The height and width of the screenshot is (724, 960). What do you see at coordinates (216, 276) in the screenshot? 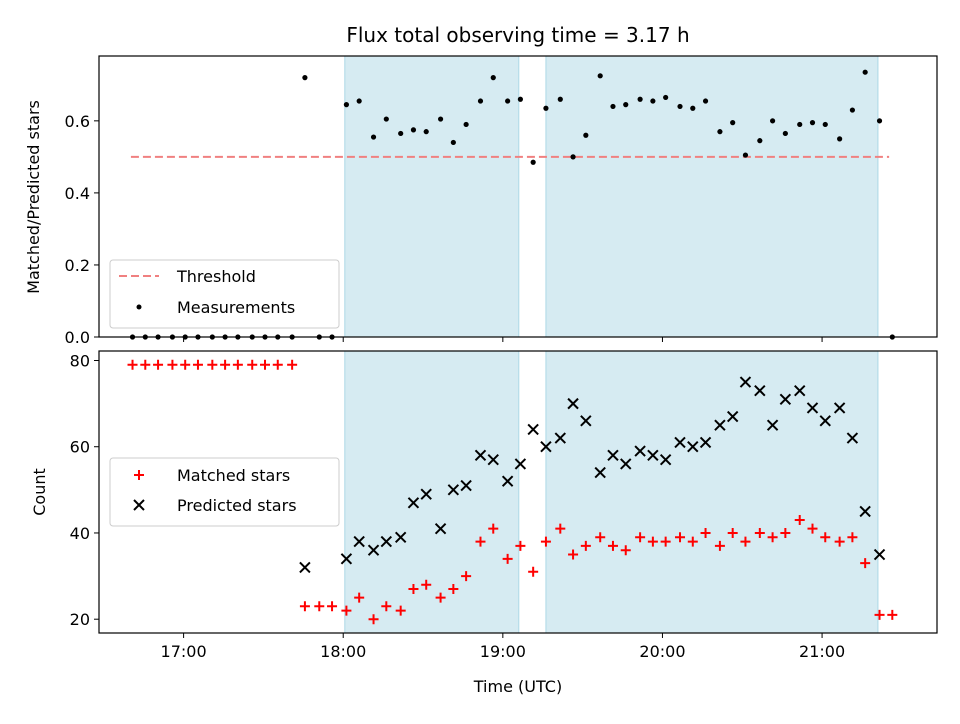
I see `threshold-legend-label: Threshold` at bounding box center [216, 276].